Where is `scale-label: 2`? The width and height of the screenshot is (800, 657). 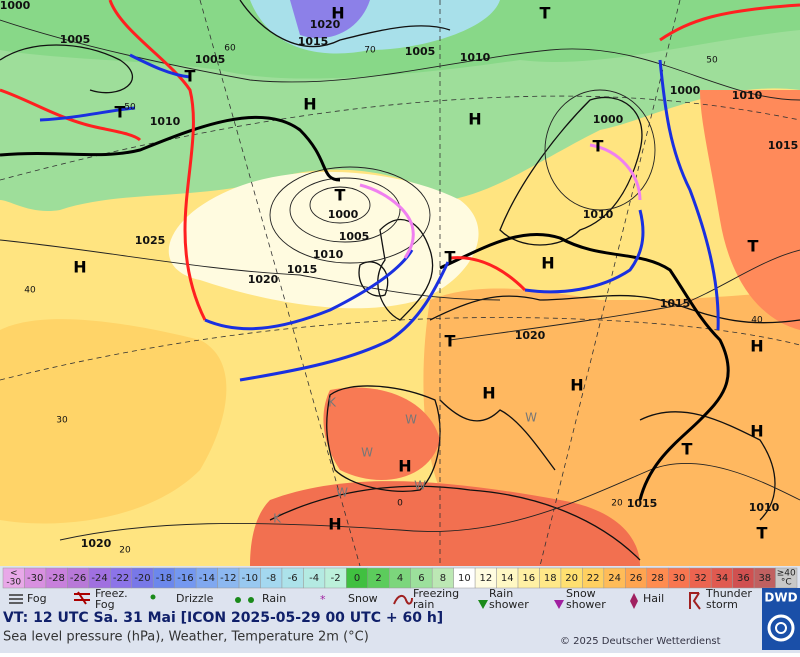
scale-label: 2 is located at coordinates (378, 578).